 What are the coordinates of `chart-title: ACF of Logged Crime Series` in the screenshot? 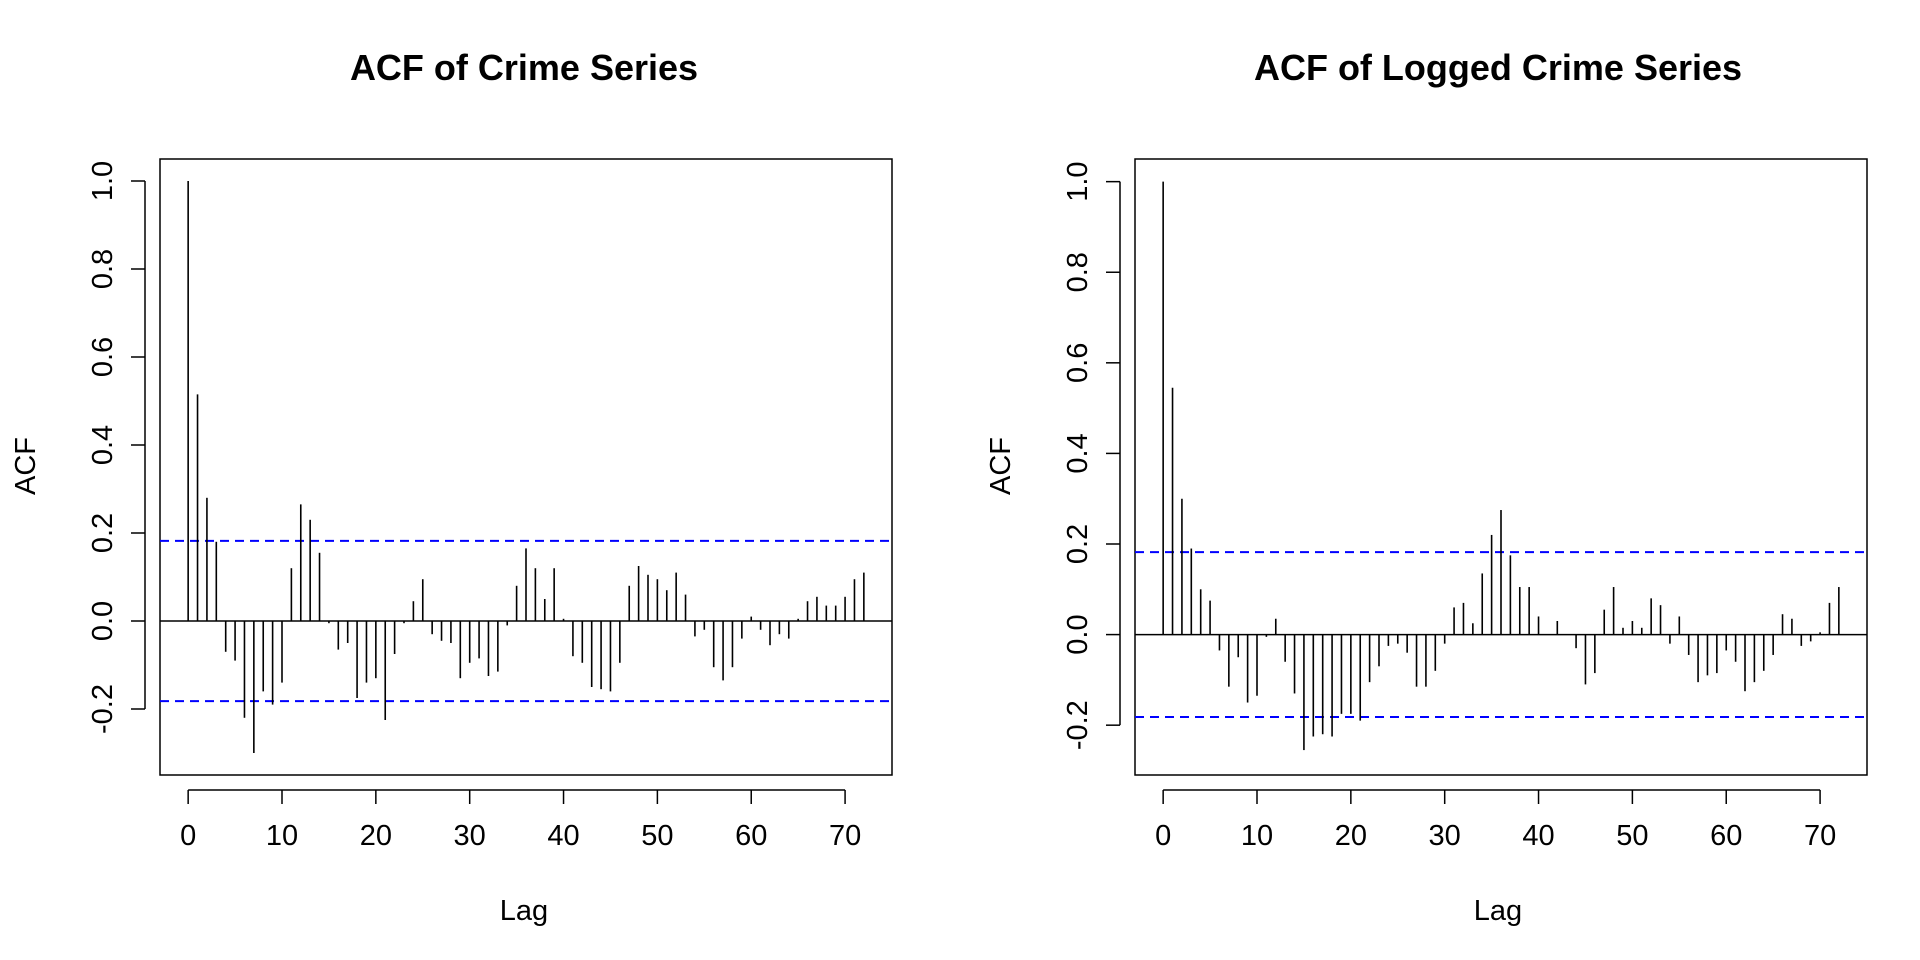 It's located at (1498, 67).